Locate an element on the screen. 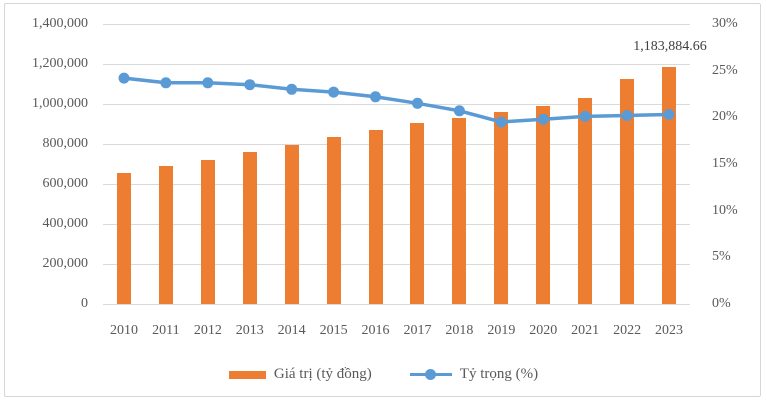 The width and height of the screenshot is (767, 403). y-axis-right-tick-label: 15% is located at coordinates (725, 163).